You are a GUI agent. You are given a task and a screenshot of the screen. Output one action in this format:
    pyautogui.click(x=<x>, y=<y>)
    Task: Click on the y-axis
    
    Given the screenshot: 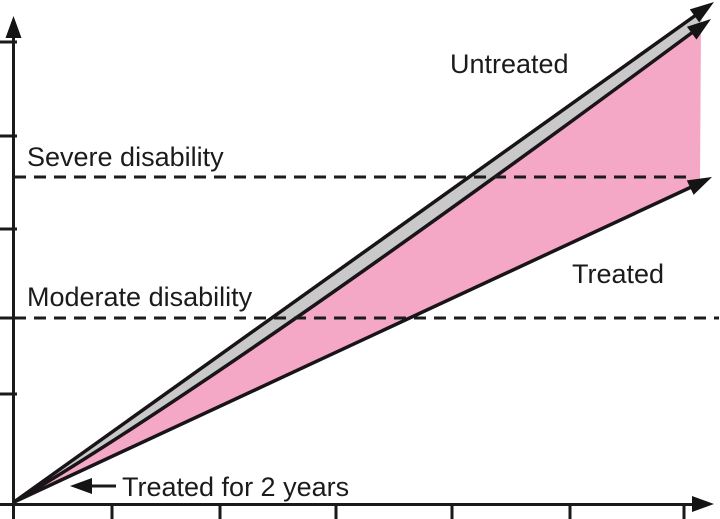 What is the action you would take?
    pyautogui.click(x=11, y=267)
    